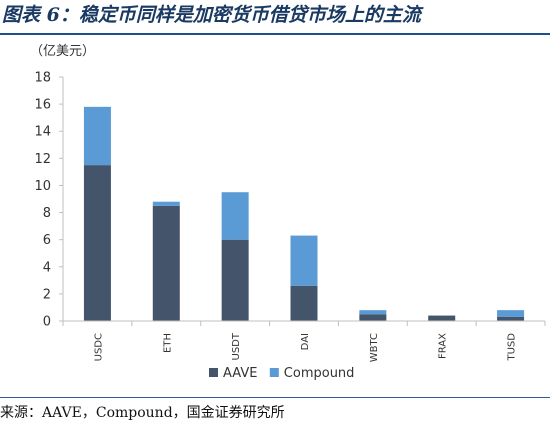  What do you see at coordinates (42, 132) in the screenshot?
I see `y-tick-label: 14` at bounding box center [42, 132].